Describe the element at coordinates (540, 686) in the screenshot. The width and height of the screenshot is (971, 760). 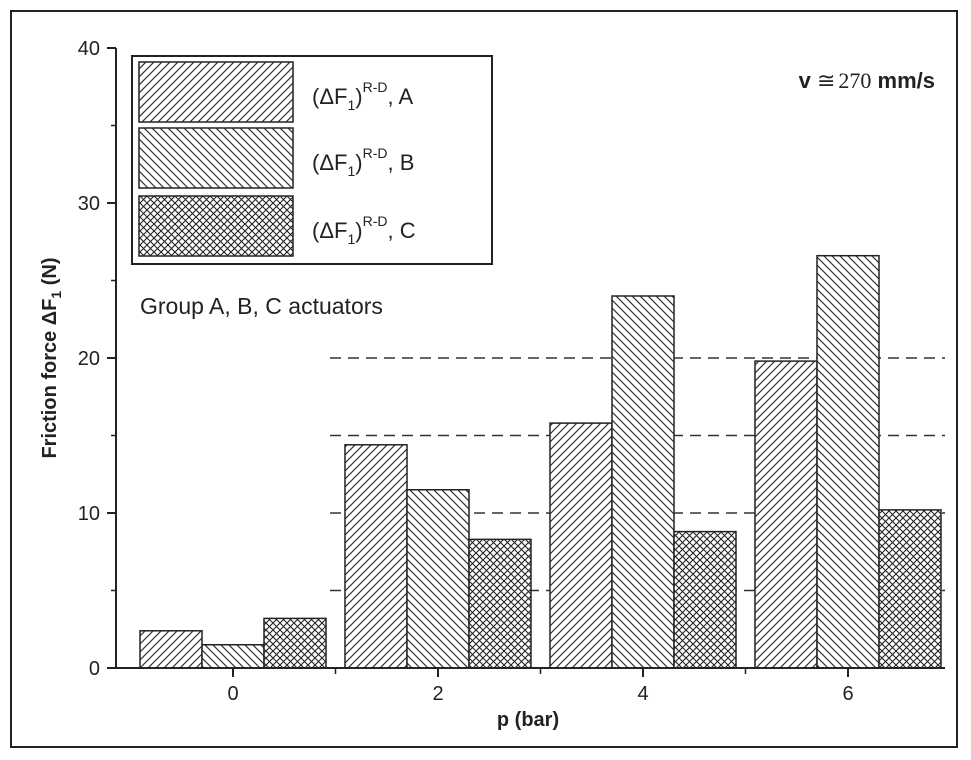
I see `x-ticks: 0 2 4 6` at that location.